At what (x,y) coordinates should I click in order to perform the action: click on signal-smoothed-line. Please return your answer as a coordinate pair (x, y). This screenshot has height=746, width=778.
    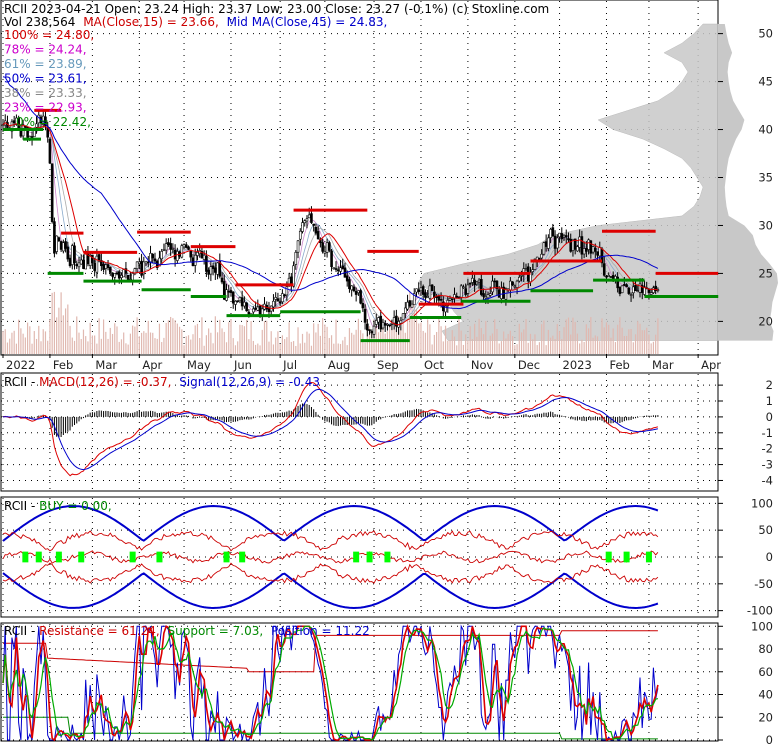
    Looking at the image, I should click on (330, 683).